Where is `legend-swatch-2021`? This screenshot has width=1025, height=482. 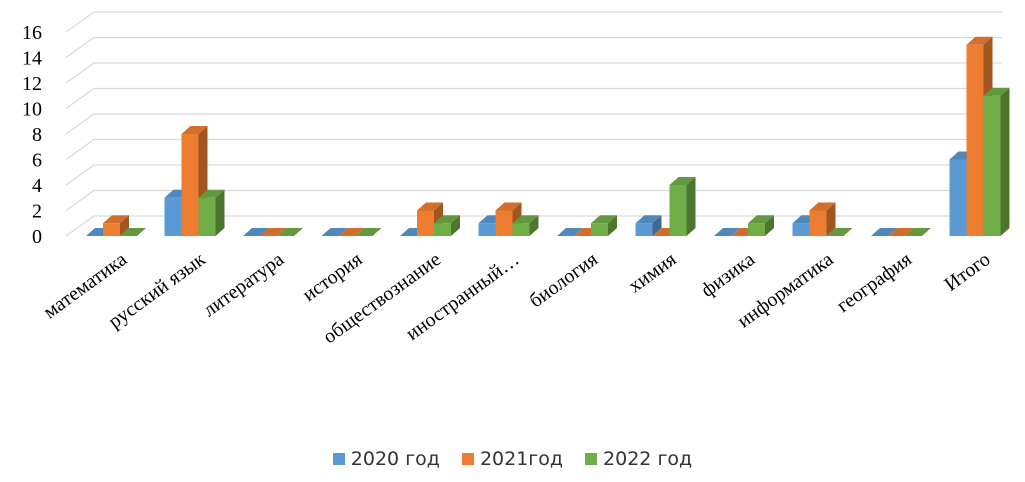 legend-swatch-2021 is located at coordinates (467, 459).